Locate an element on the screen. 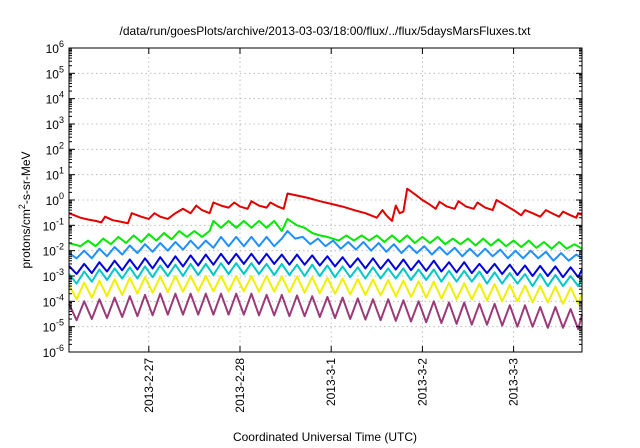 The image size is (640, 448). y-tick-label: 10⁻⁶ is located at coordinates (53, 351).